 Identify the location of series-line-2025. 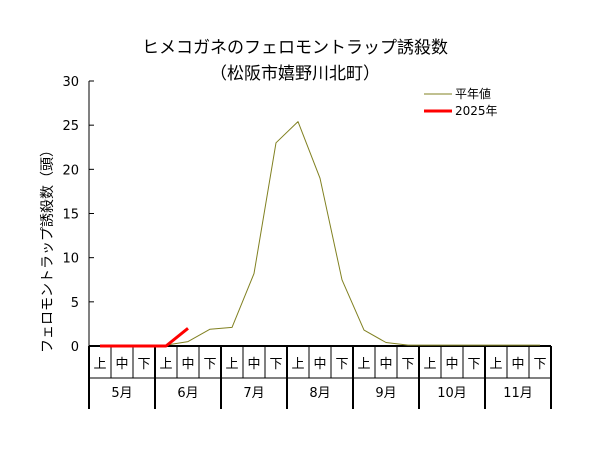
(144, 337).